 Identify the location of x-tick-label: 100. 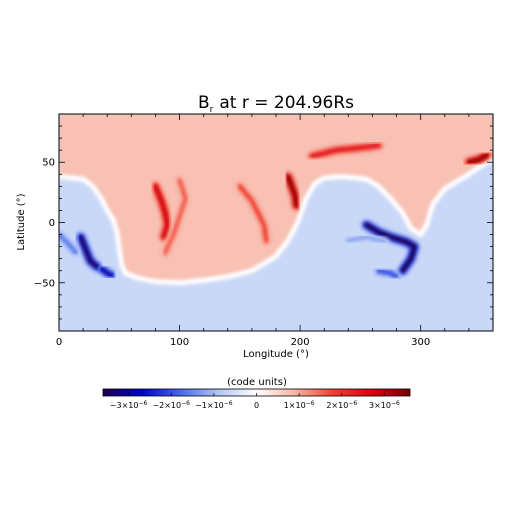
(179, 342).